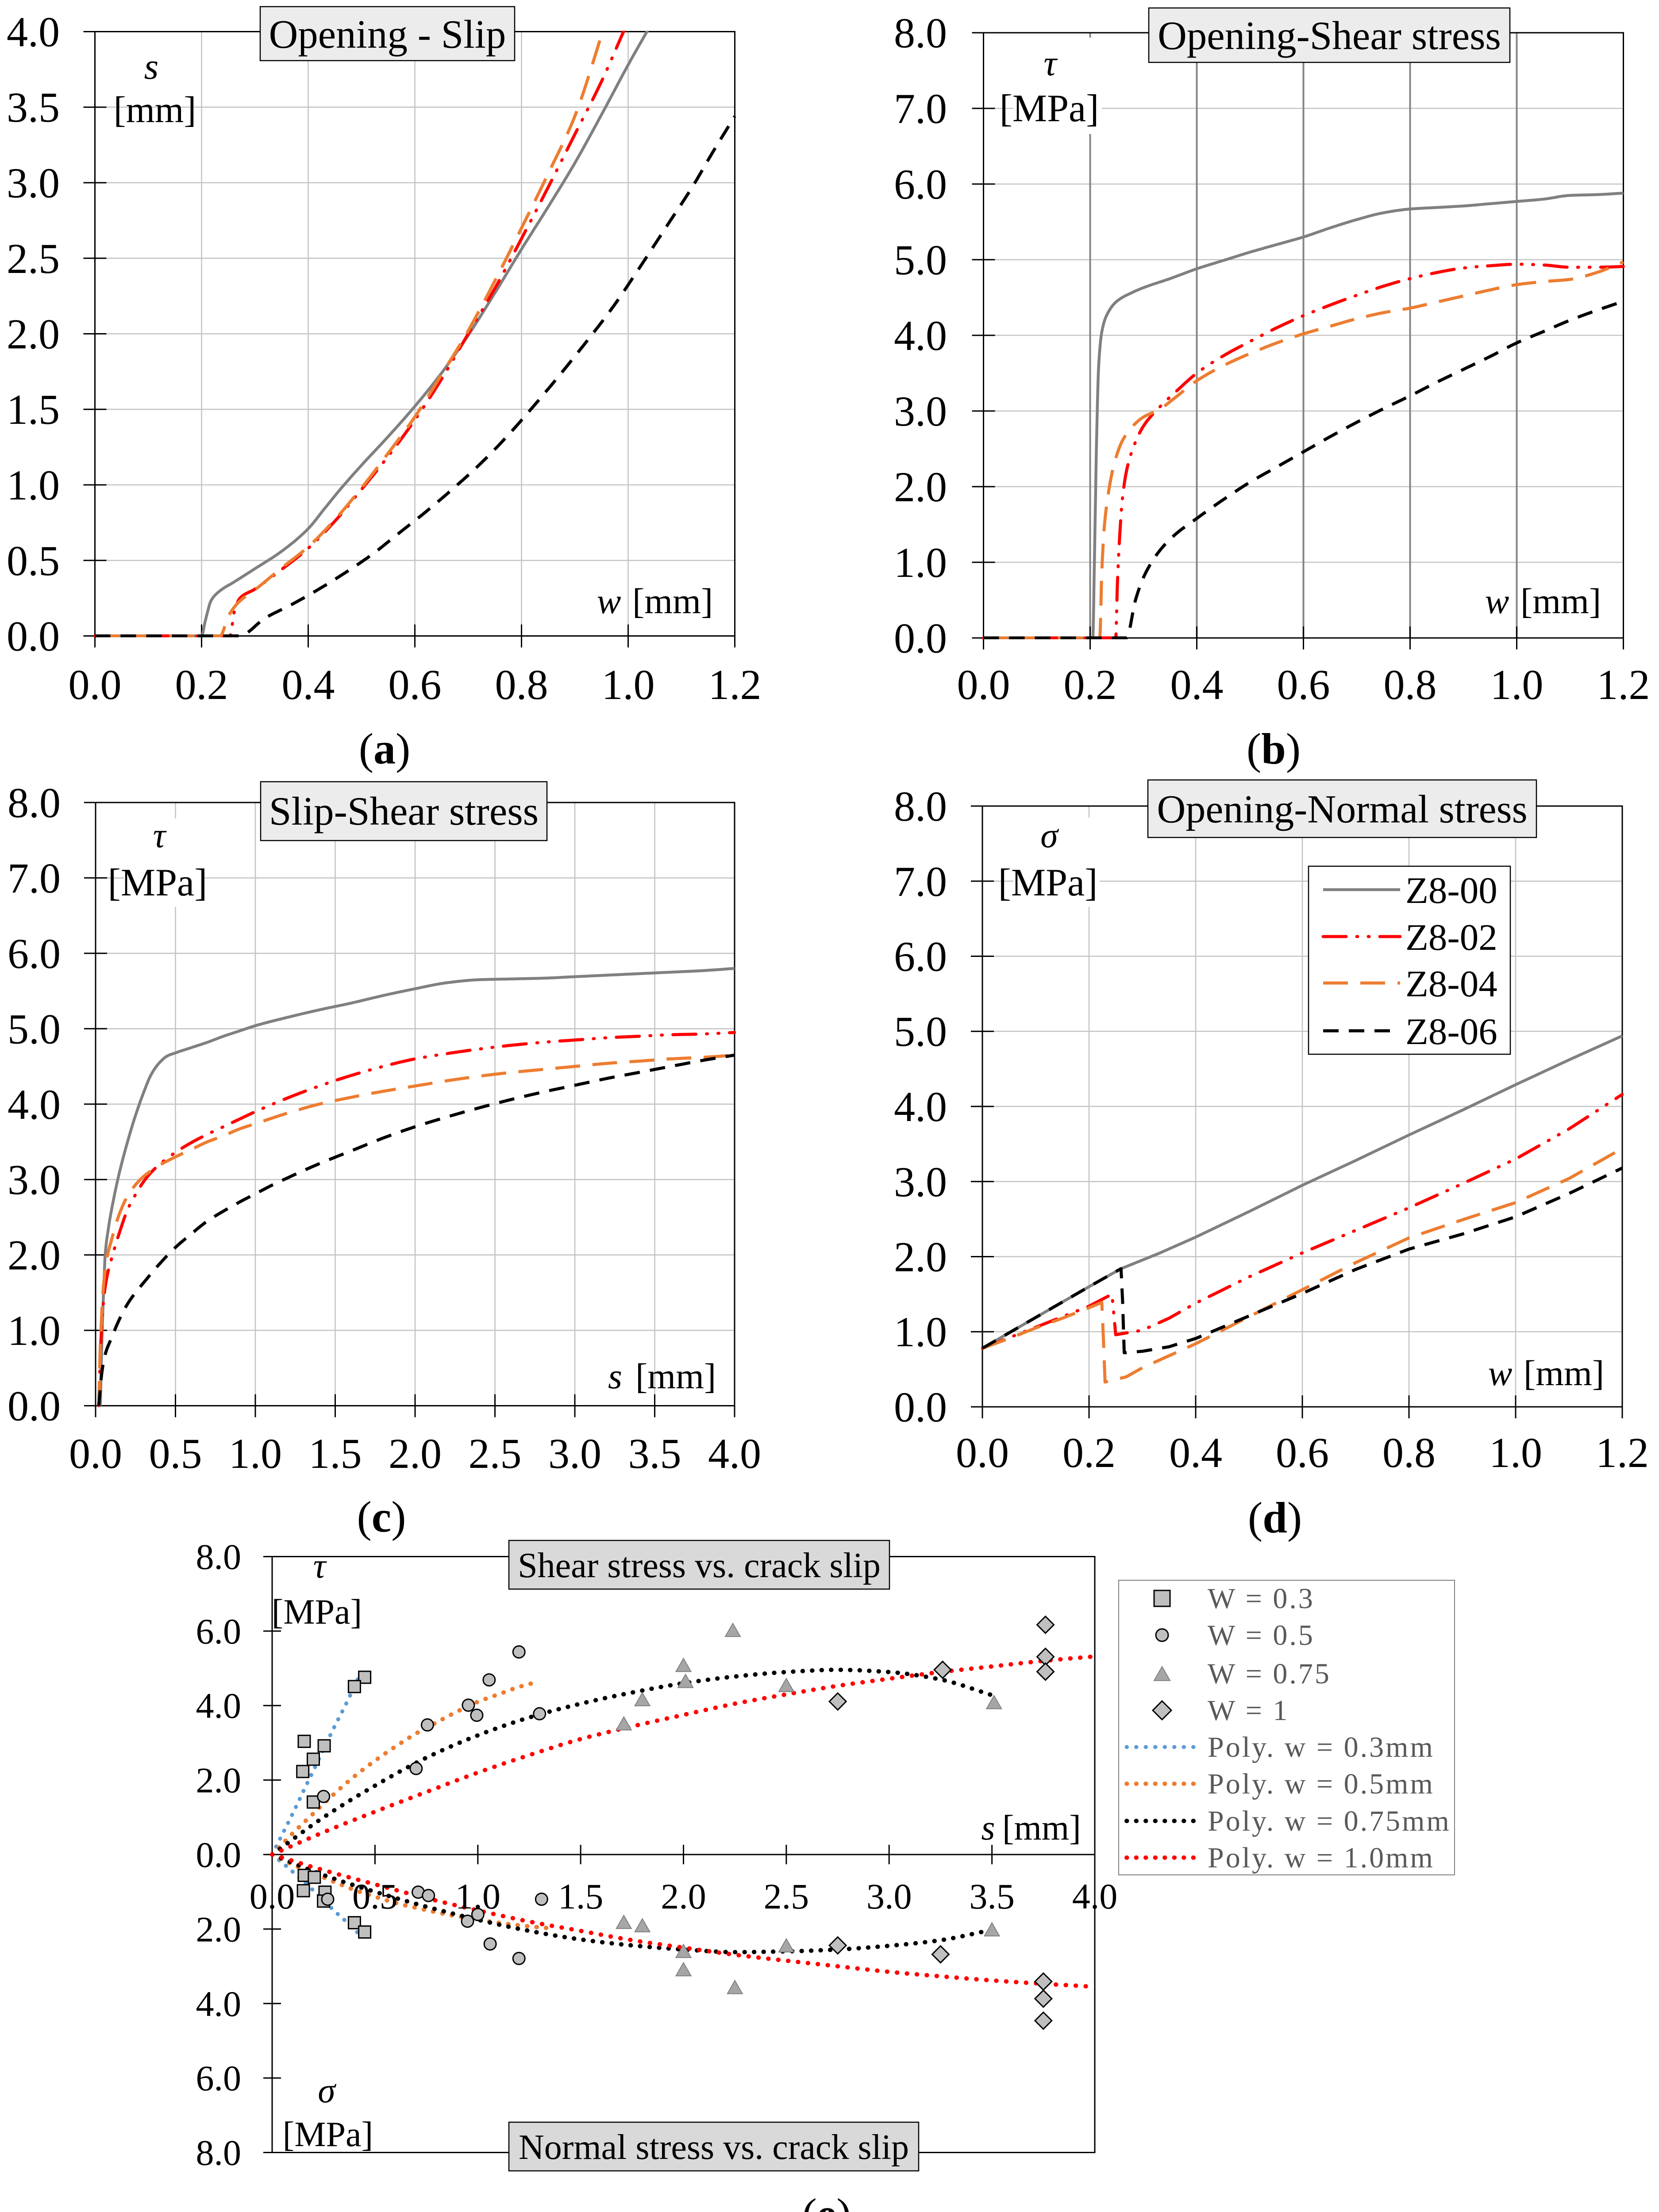 Image resolution: width=1659 pixels, height=2212 pixels. I want to click on svg-text: Poly. w = 1.0mm, so click(1322, 1858).